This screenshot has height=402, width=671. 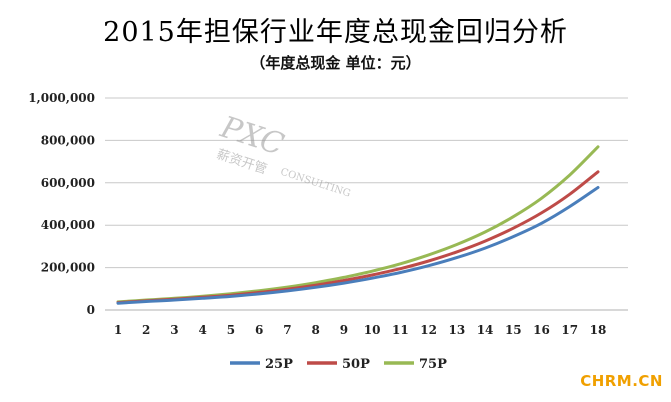 I want to click on x-tick-label: 5, so click(x=231, y=330).